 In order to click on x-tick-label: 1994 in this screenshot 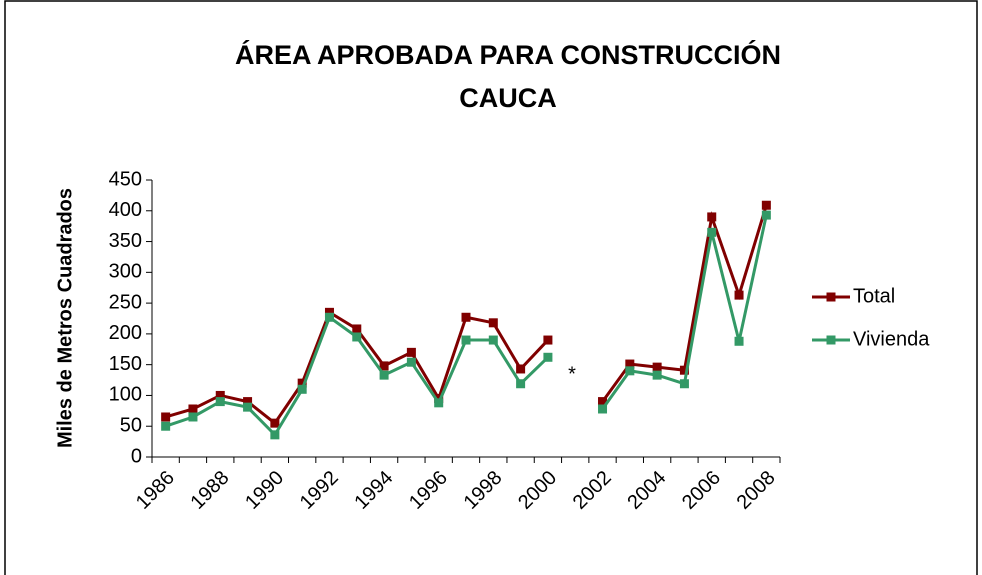, I will do `click(373, 490)`.